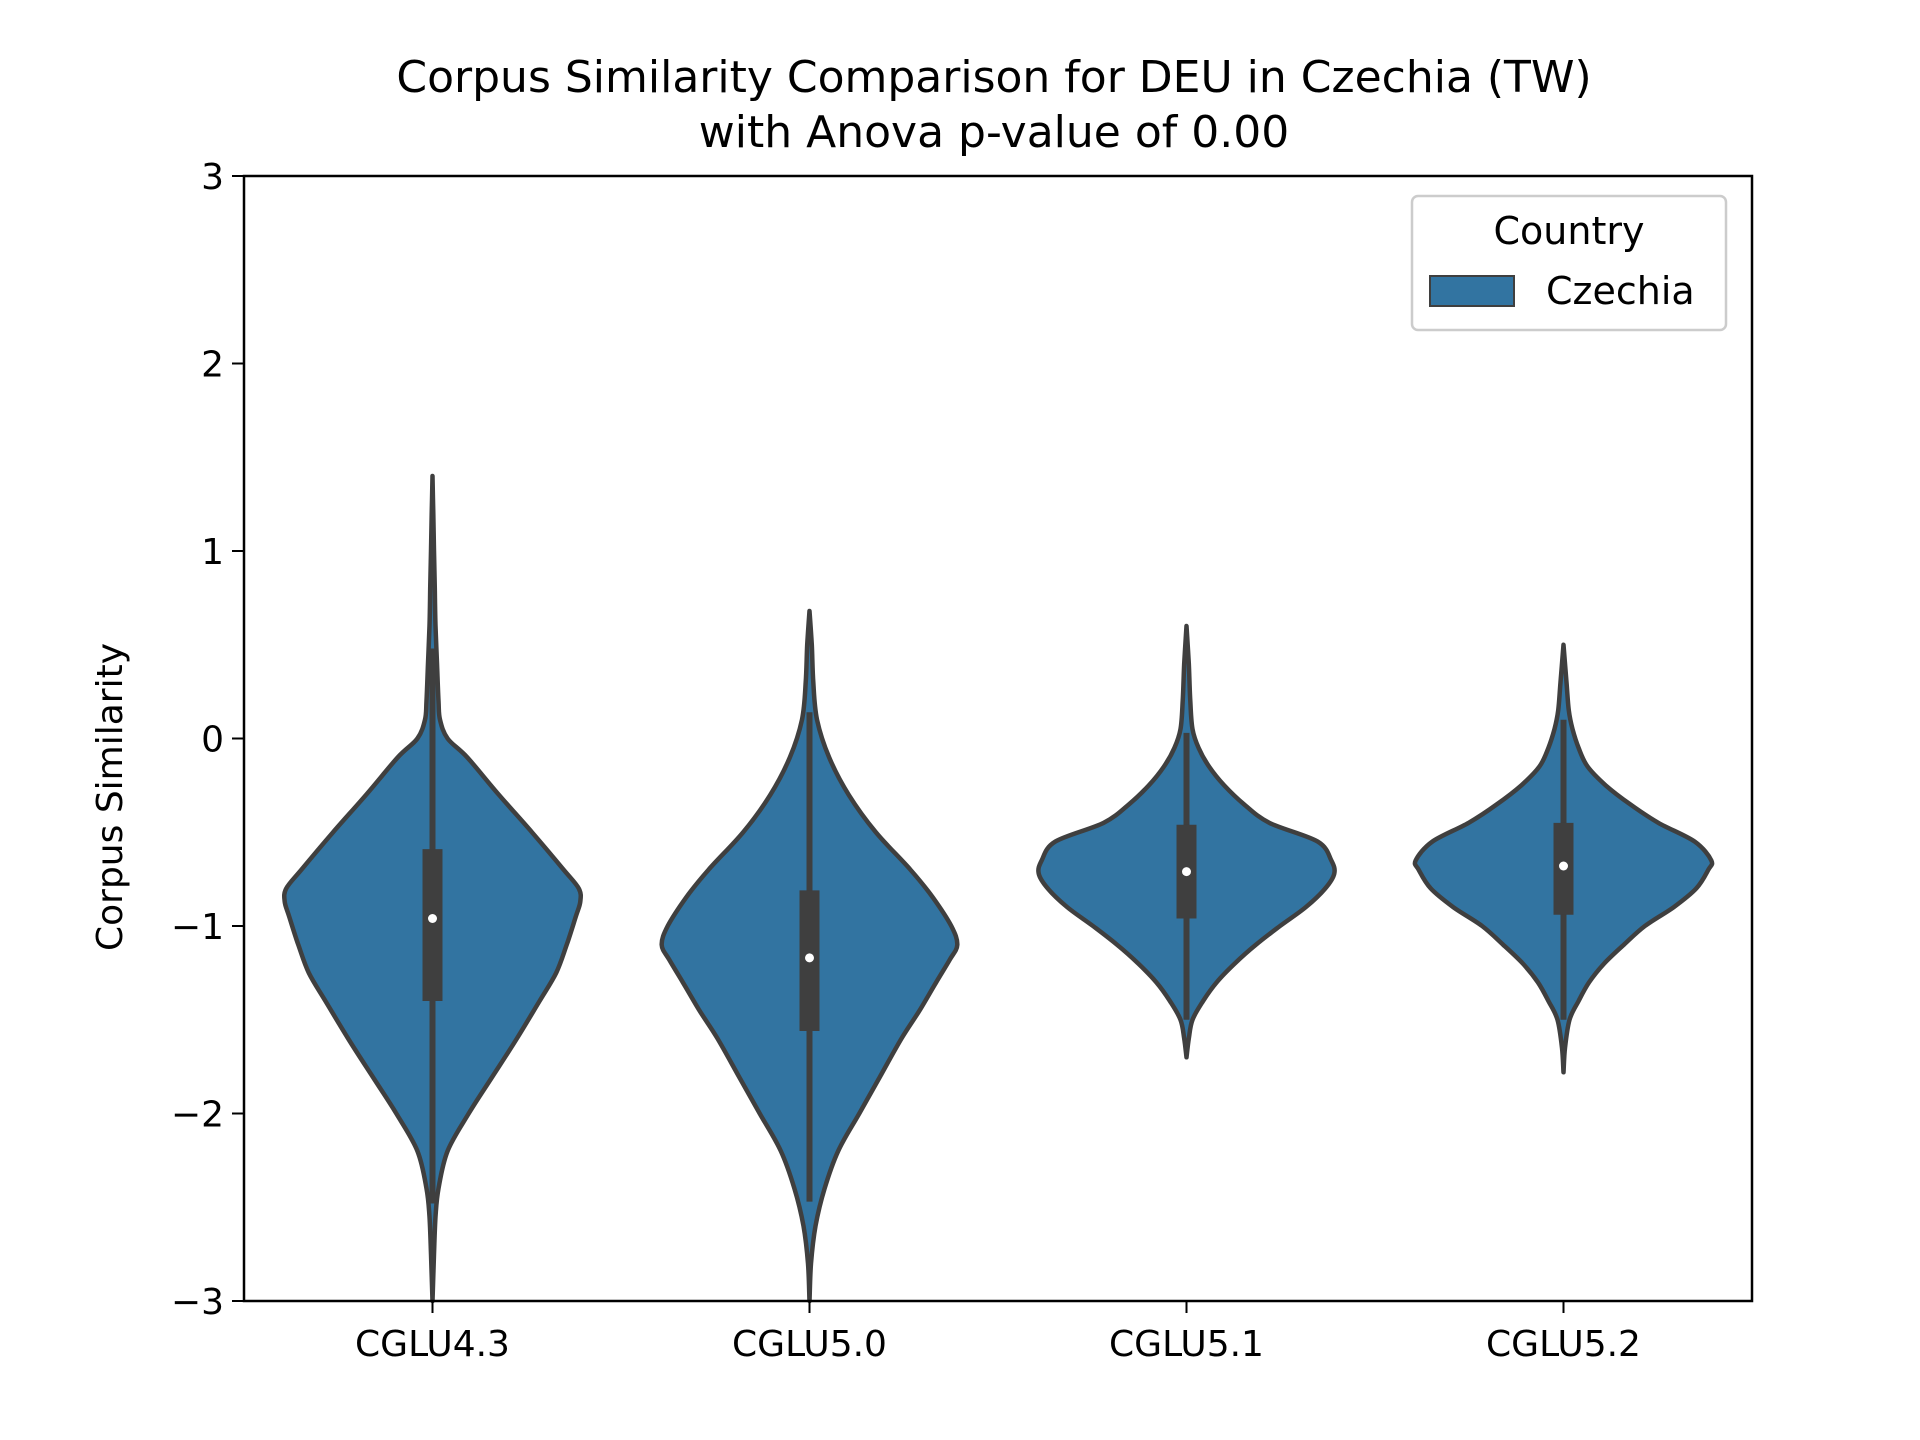 The width and height of the screenshot is (1920, 1440). I want to click on x-tick-label-CGLU5.2: CGLU5.2, so click(1563, 1344).